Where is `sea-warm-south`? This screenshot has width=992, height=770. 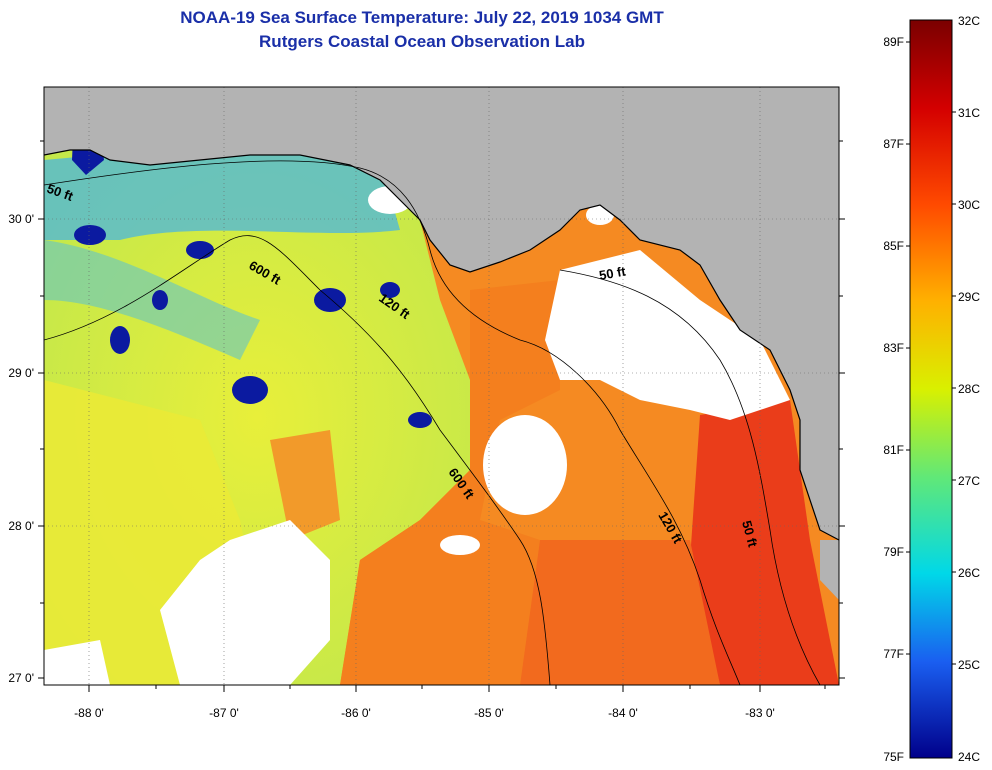
sea-warm-south is located at coordinates (620, 612).